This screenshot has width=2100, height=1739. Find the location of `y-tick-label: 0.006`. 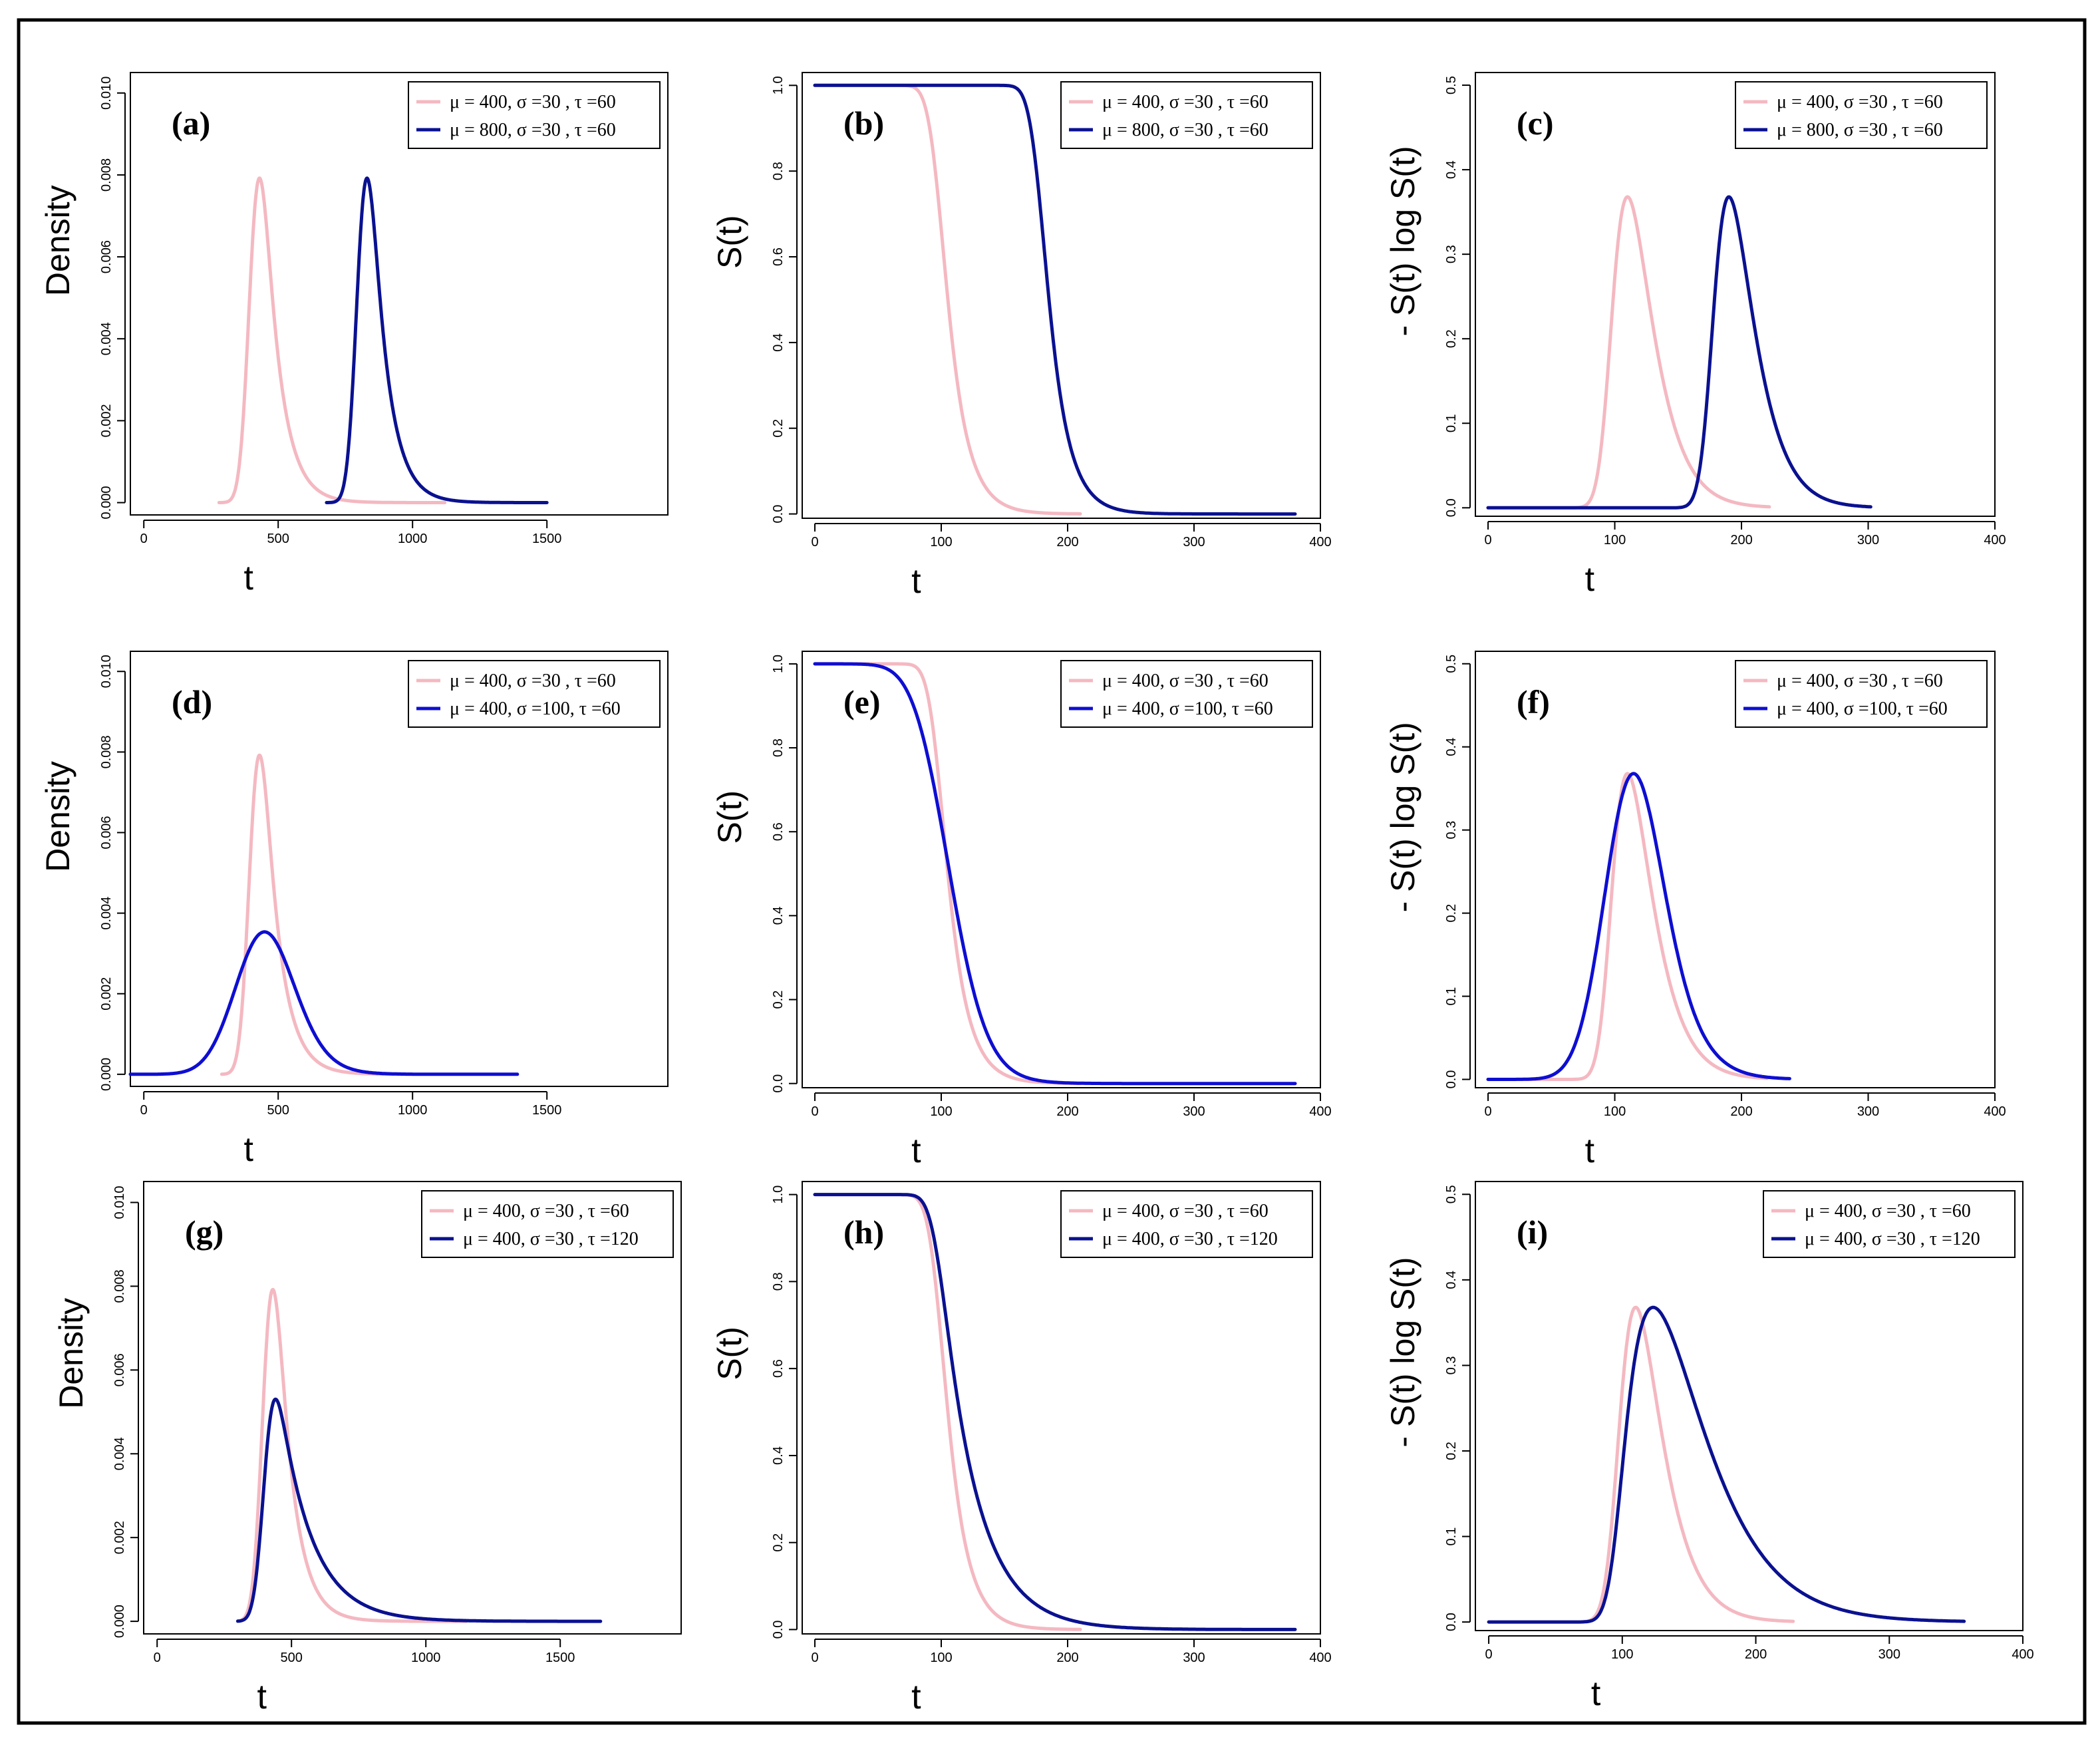

y-tick-label: 0.006 is located at coordinates (119, 1370).